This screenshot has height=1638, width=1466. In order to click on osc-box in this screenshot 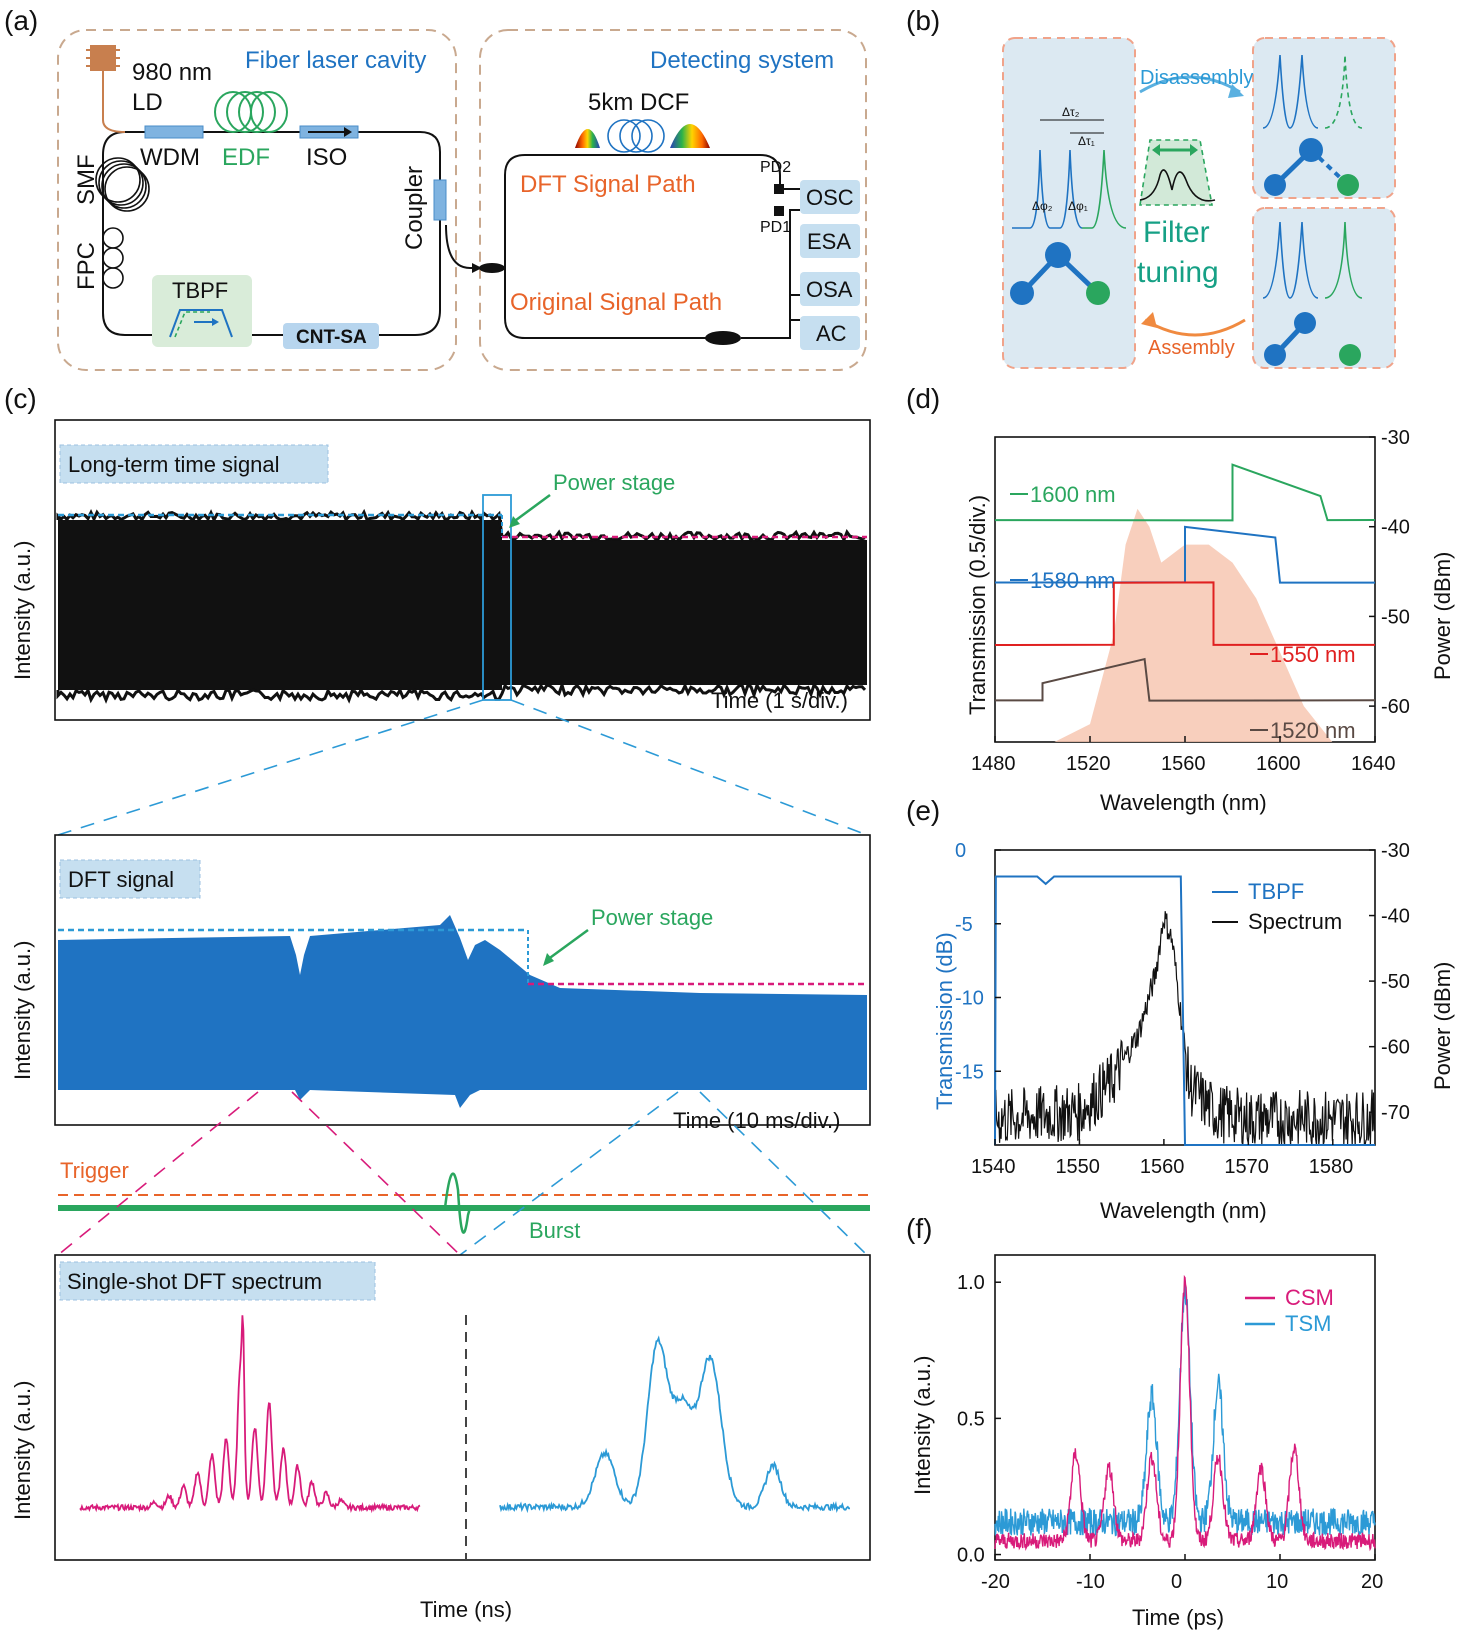, I will do `click(830, 197)`.